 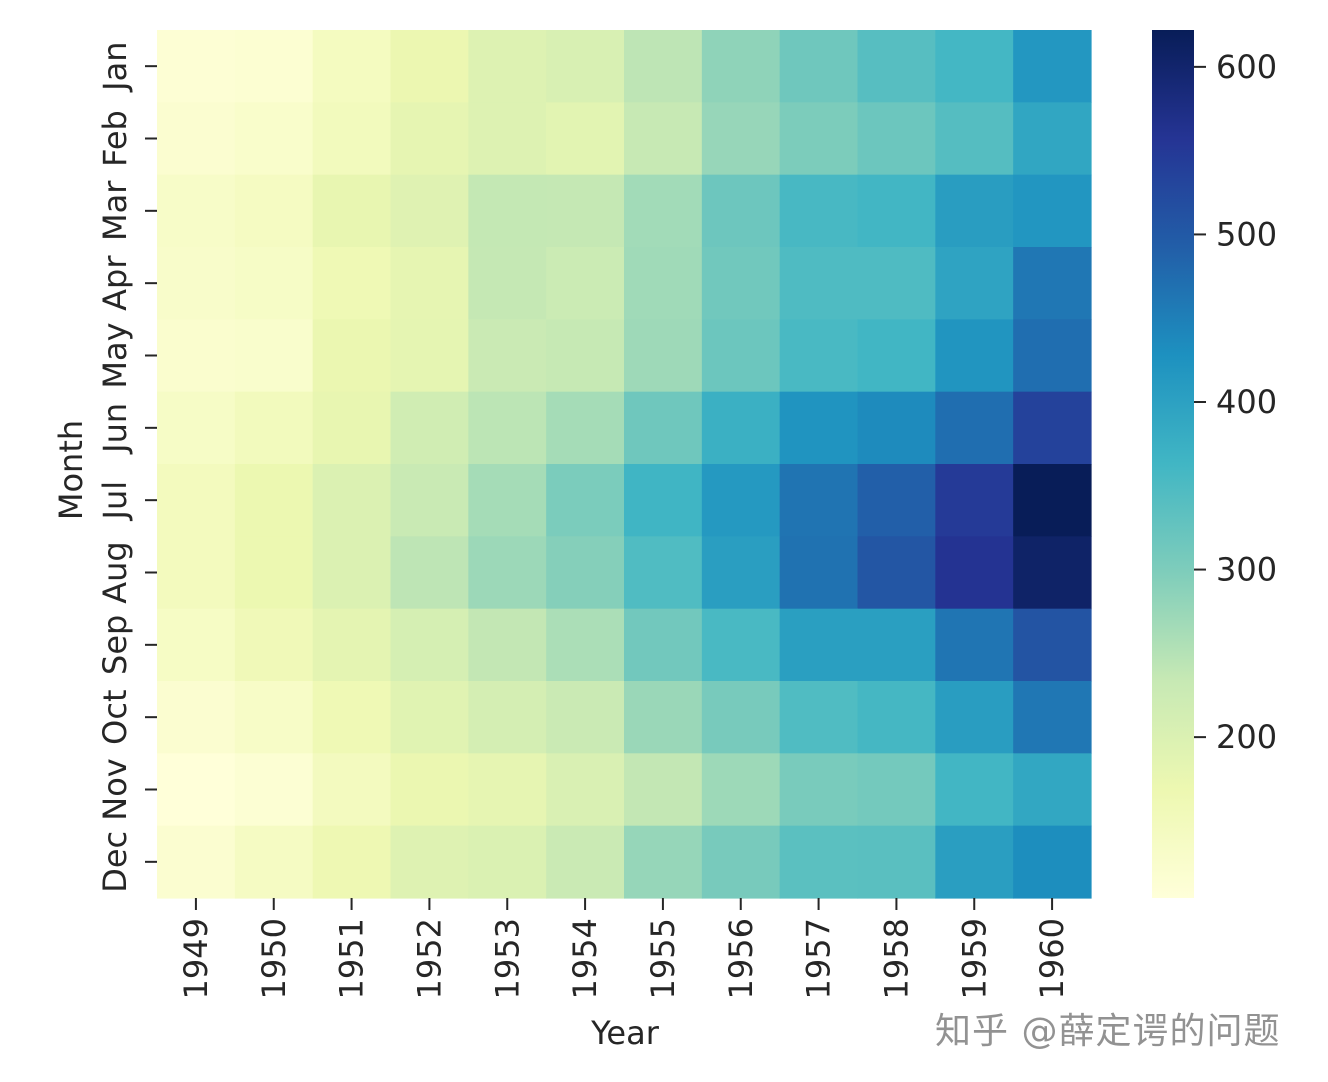 What do you see at coordinates (741, 428) in the screenshot?
I see `heatmap-cell-Jun-1956` at bounding box center [741, 428].